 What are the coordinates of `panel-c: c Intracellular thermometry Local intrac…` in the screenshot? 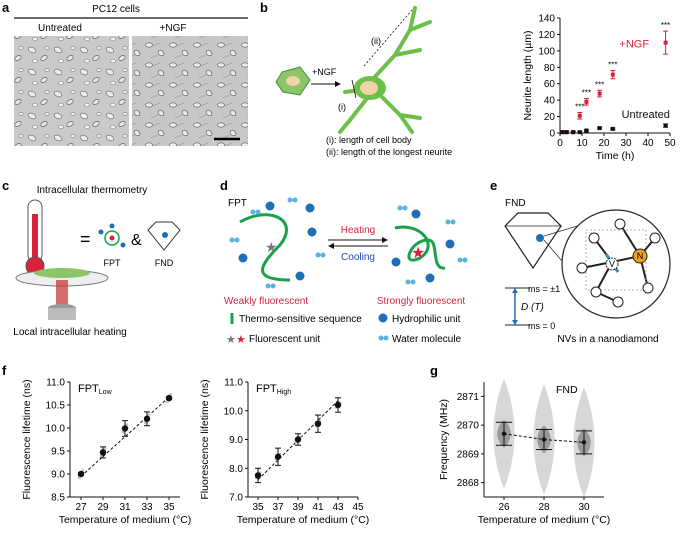 It's located at (91, 258).